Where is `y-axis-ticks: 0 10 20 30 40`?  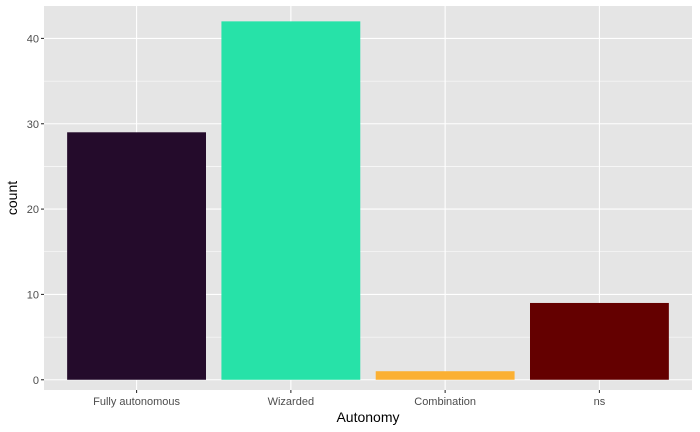 y-axis-ticks: 0 10 20 30 40 is located at coordinates (35, 210).